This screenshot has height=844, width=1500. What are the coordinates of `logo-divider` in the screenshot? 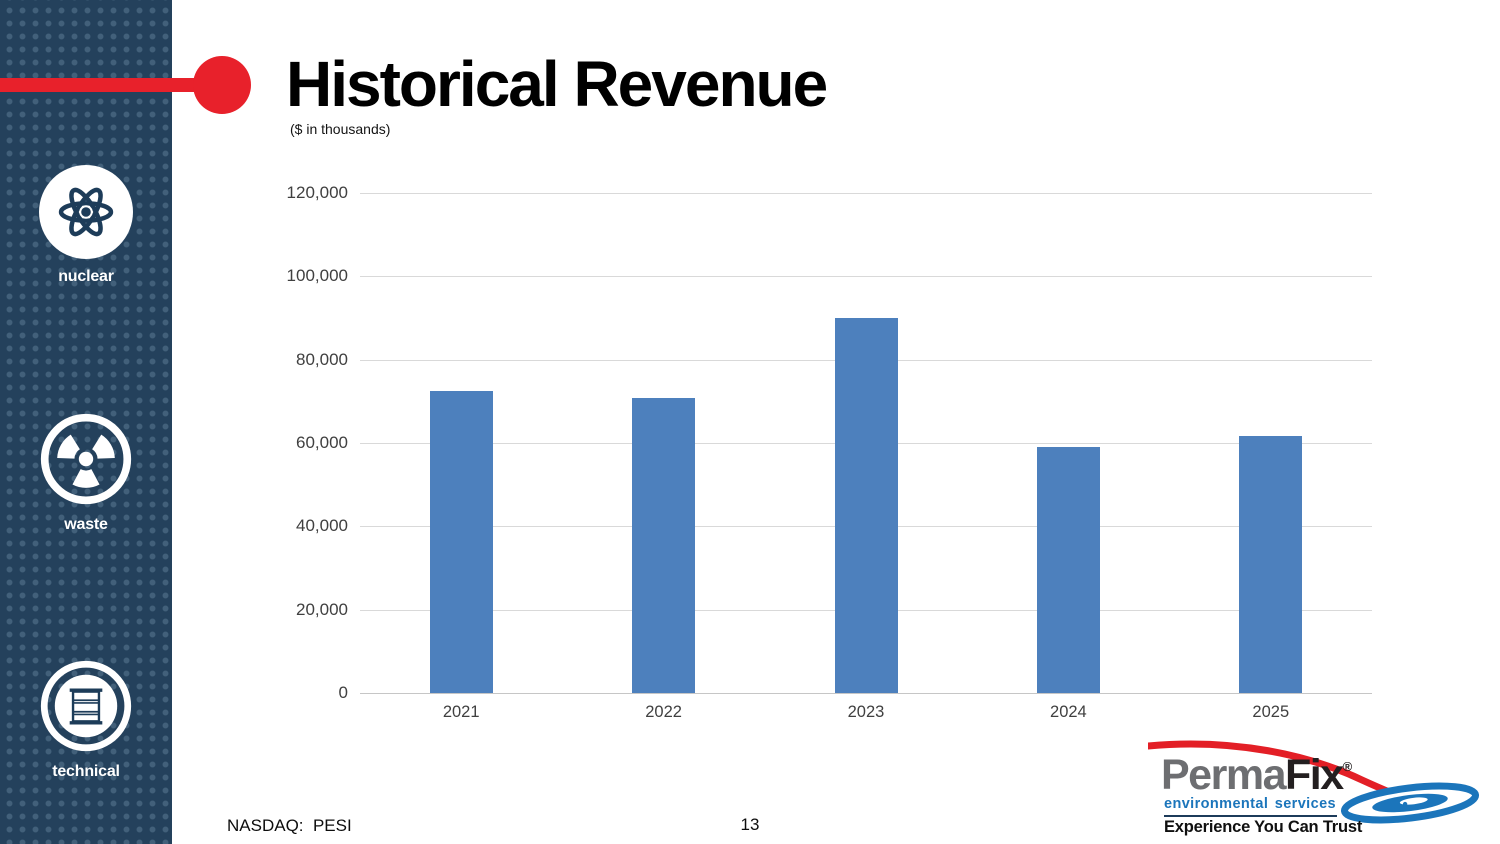 It's located at (1250, 815).